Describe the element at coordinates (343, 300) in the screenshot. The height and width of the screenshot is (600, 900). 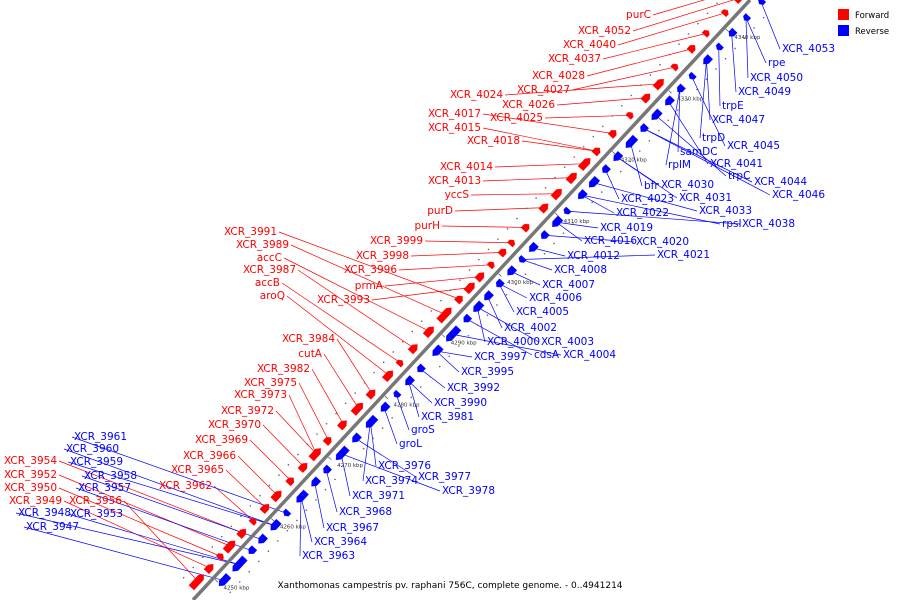
I see `gene-label-xcr-3993: XCR_3993` at that location.